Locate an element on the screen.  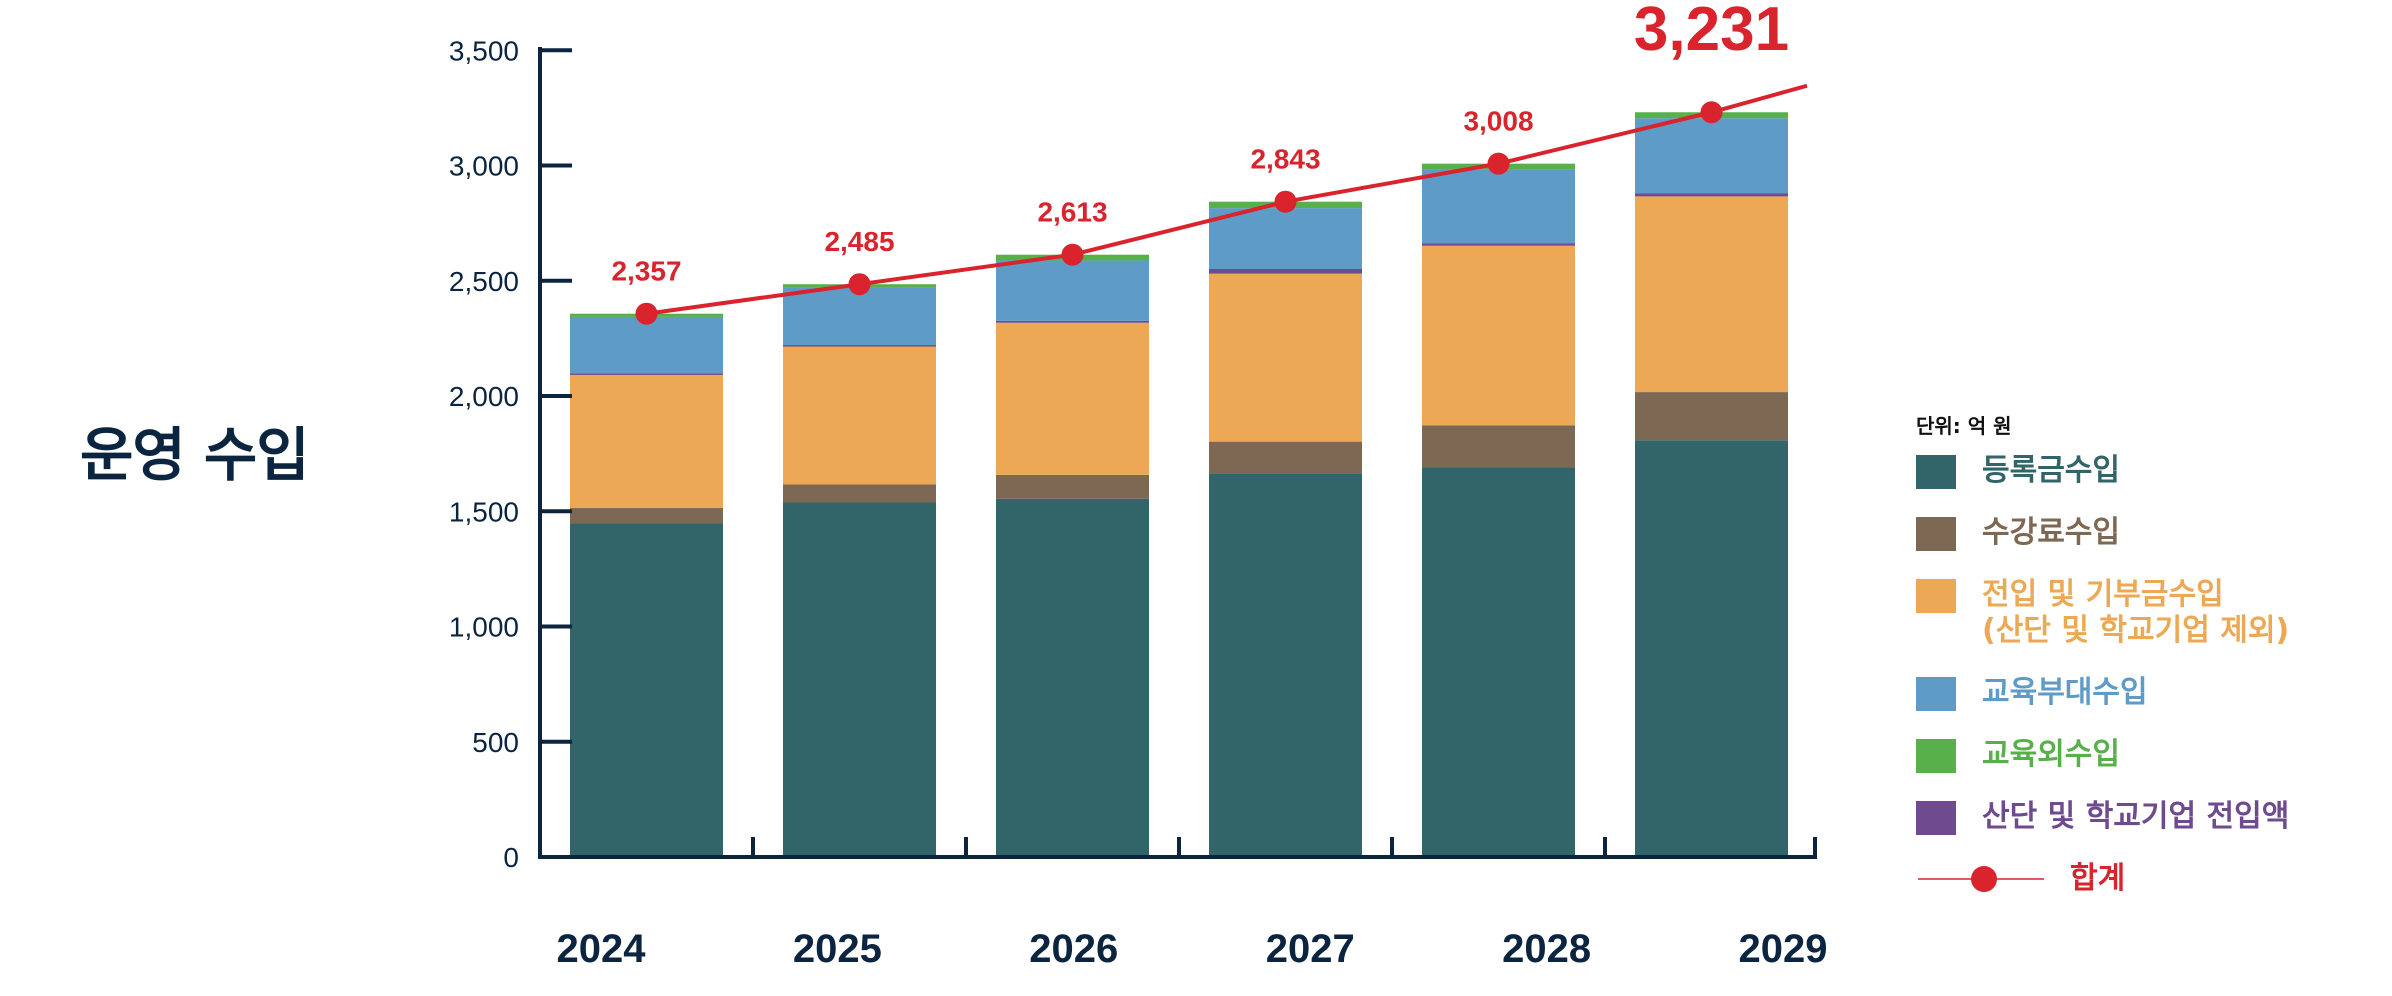
legend-item: 전입 및 기부금수입 (산단 및 학교기업 제외) is located at coordinates (2102, 613).